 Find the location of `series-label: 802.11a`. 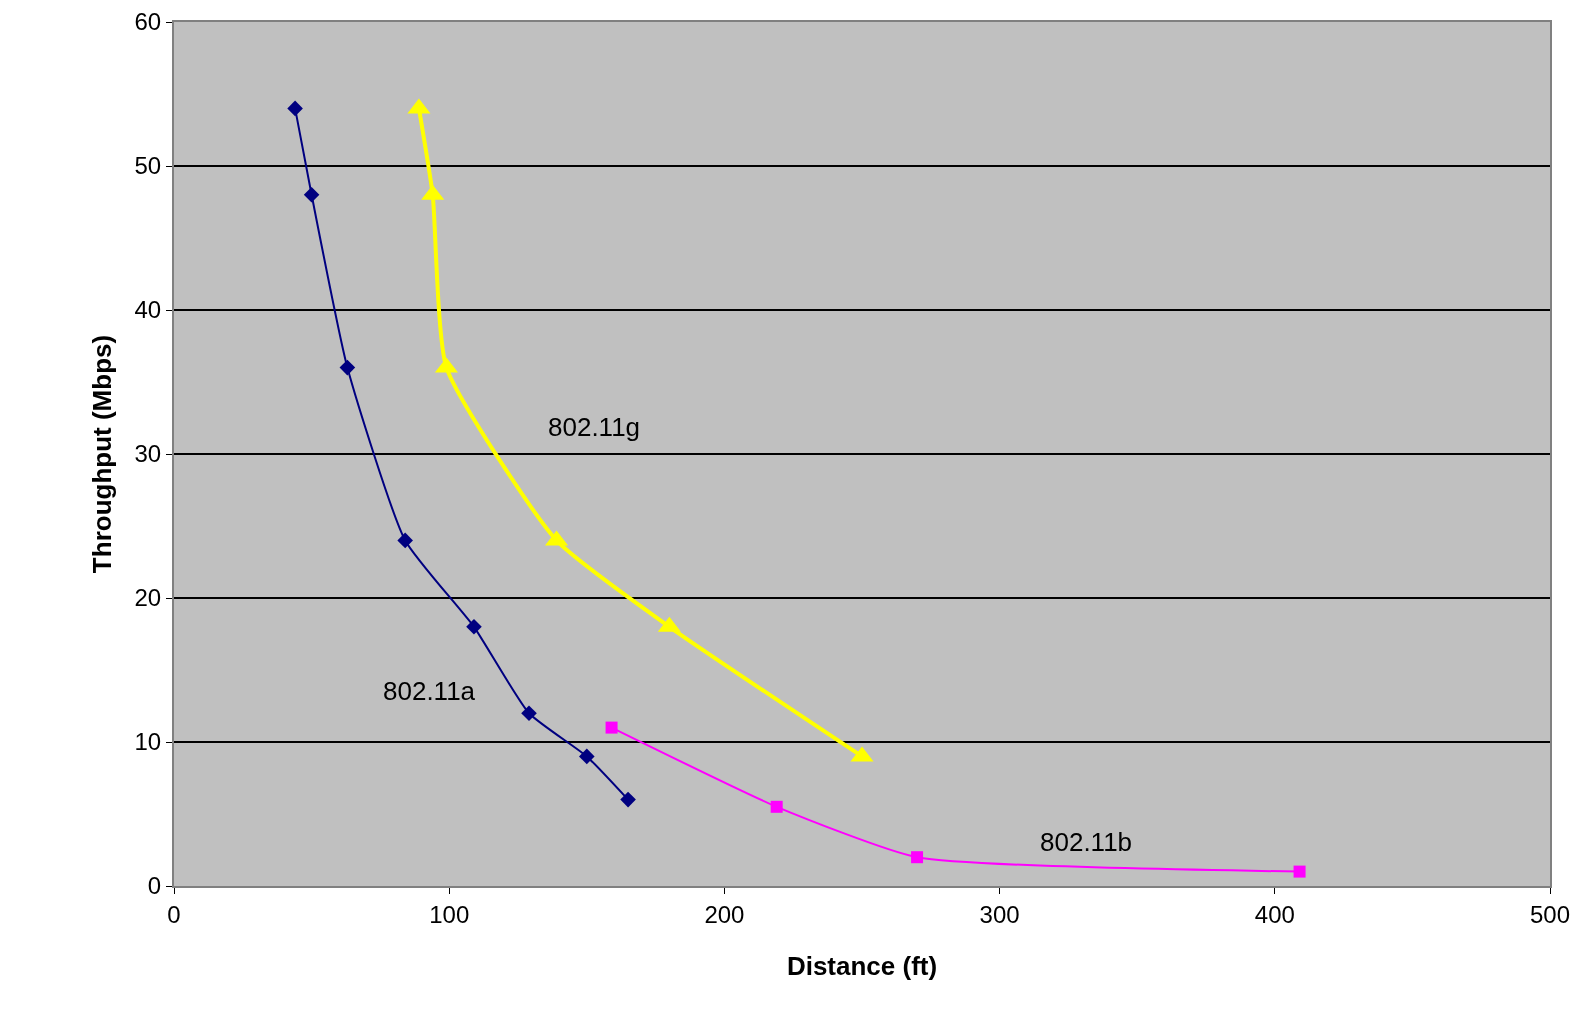

series-label: 802.11a is located at coordinates (429, 691).